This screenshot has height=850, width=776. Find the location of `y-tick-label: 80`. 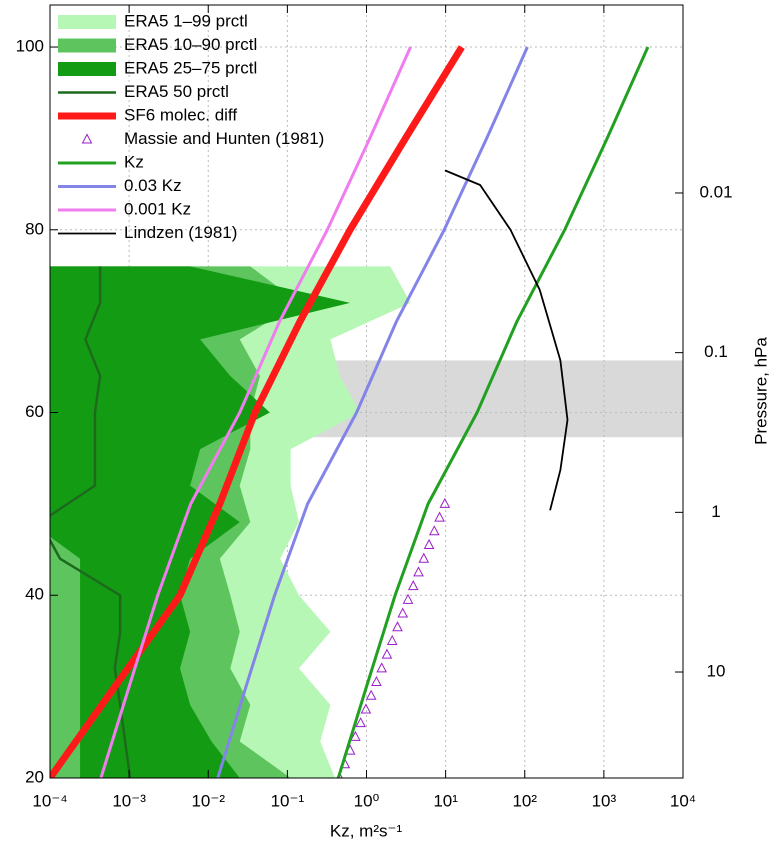

y-tick-label: 80 is located at coordinates (34, 228).